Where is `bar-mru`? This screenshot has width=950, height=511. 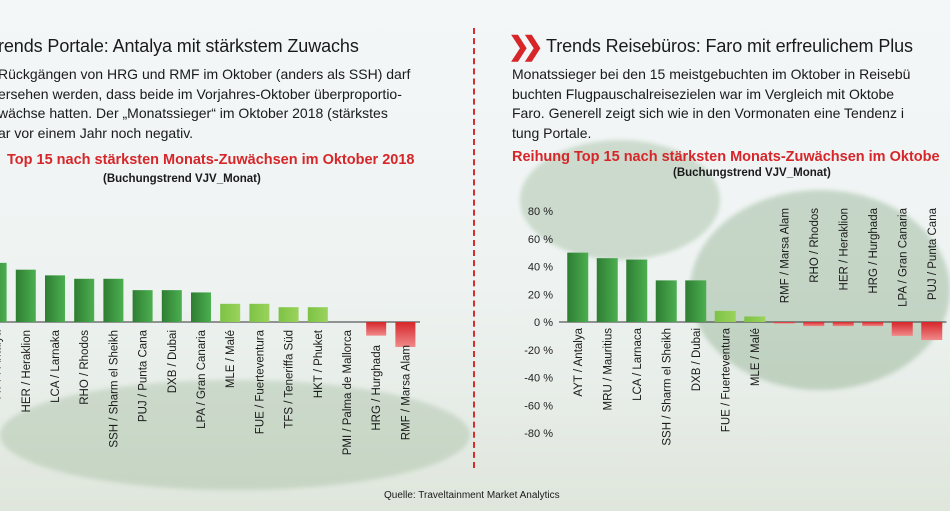
bar-mru is located at coordinates (607, 290).